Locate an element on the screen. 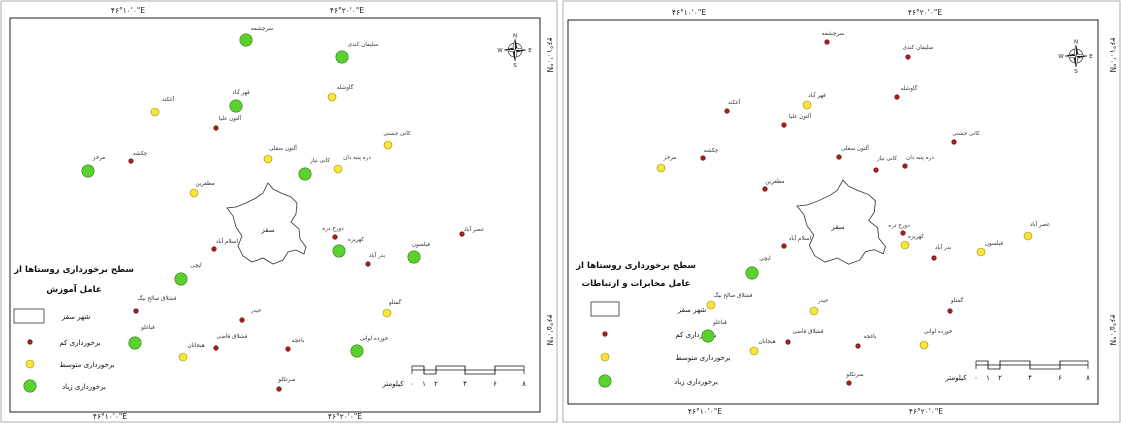  village-label: آلتون علیا is located at coordinates (800, 116).